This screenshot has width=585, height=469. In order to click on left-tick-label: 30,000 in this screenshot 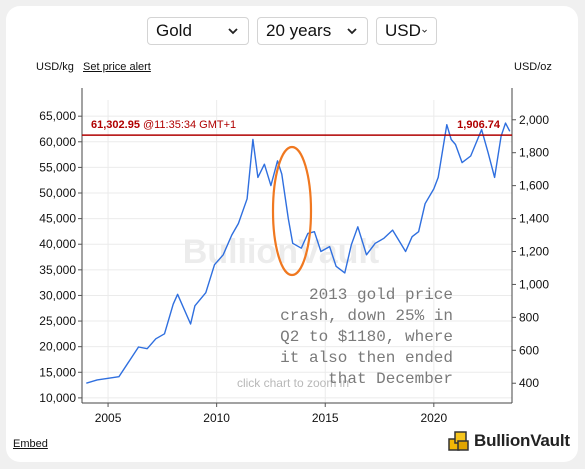, I will do `click(57, 295)`.